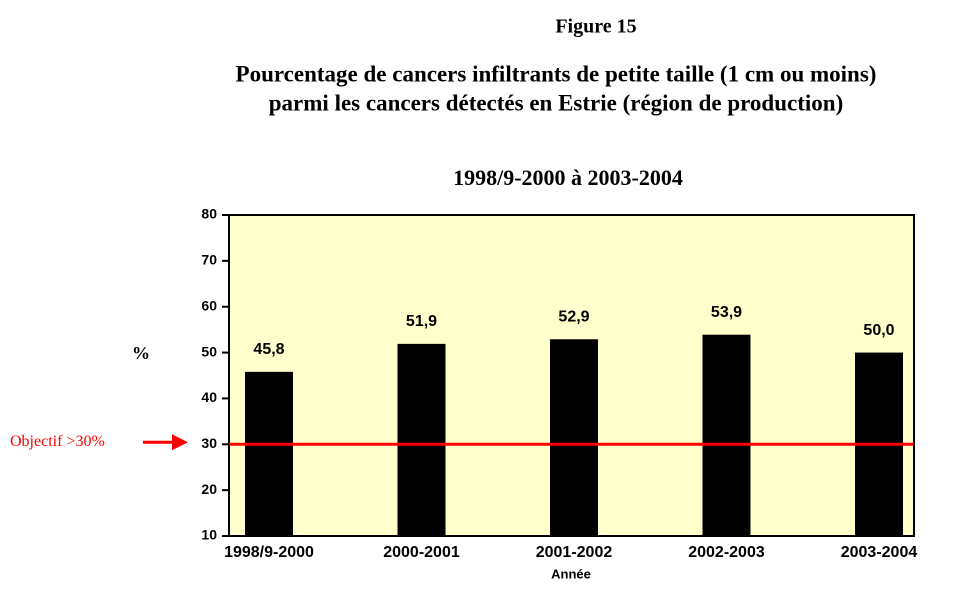  What do you see at coordinates (209, 535) in the screenshot?
I see `y-tick-label: 10` at bounding box center [209, 535].